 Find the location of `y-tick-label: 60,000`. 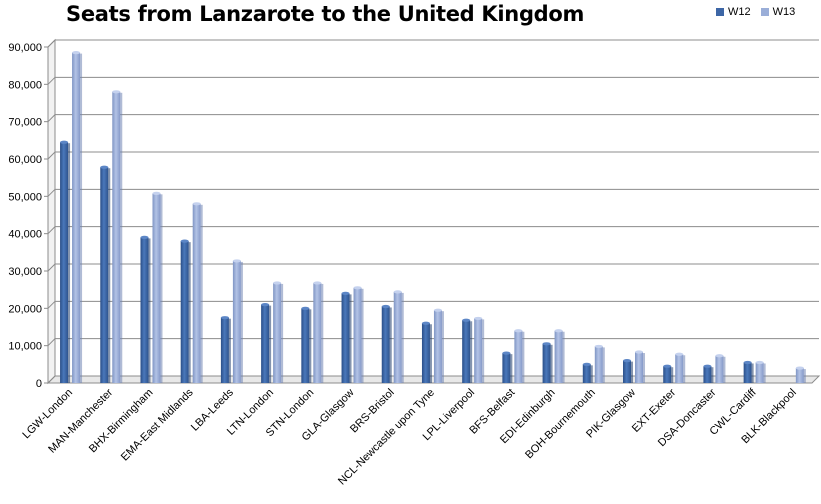

y-tick-label: 60,000 is located at coordinates (25, 160).